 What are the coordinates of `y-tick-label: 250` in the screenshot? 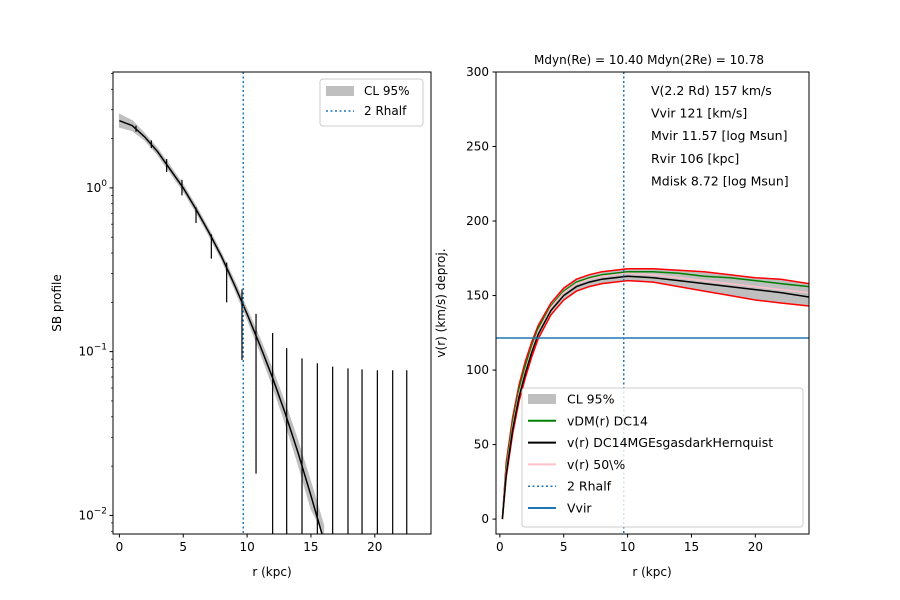 It's located at (477, 147).